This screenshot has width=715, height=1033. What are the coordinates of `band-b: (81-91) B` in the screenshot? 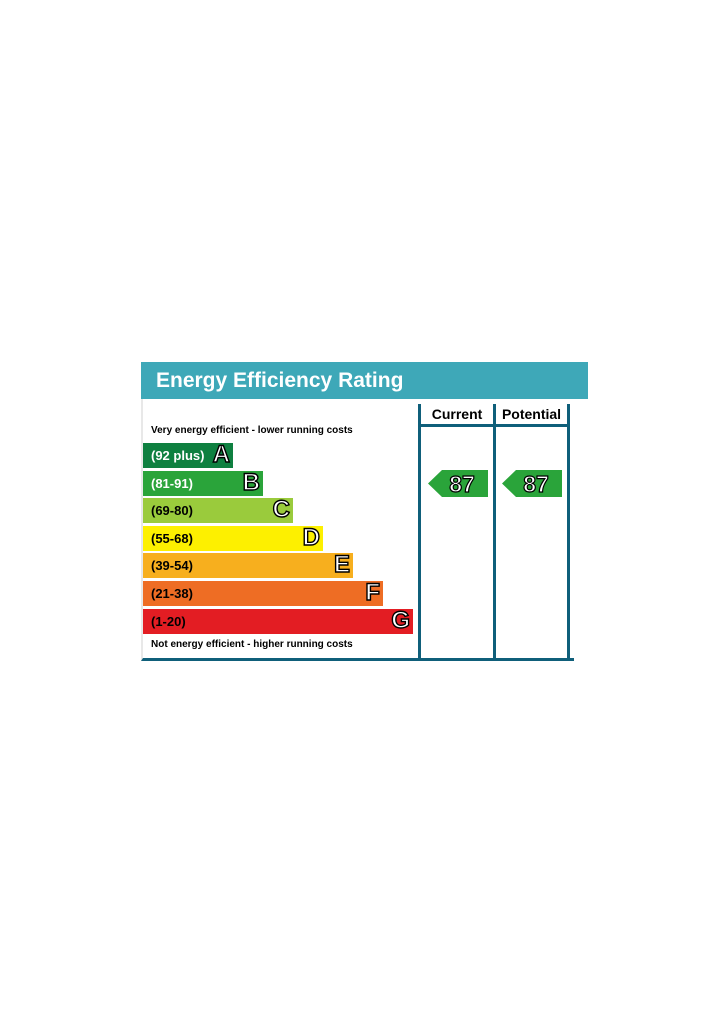 It's located at (203, 482).